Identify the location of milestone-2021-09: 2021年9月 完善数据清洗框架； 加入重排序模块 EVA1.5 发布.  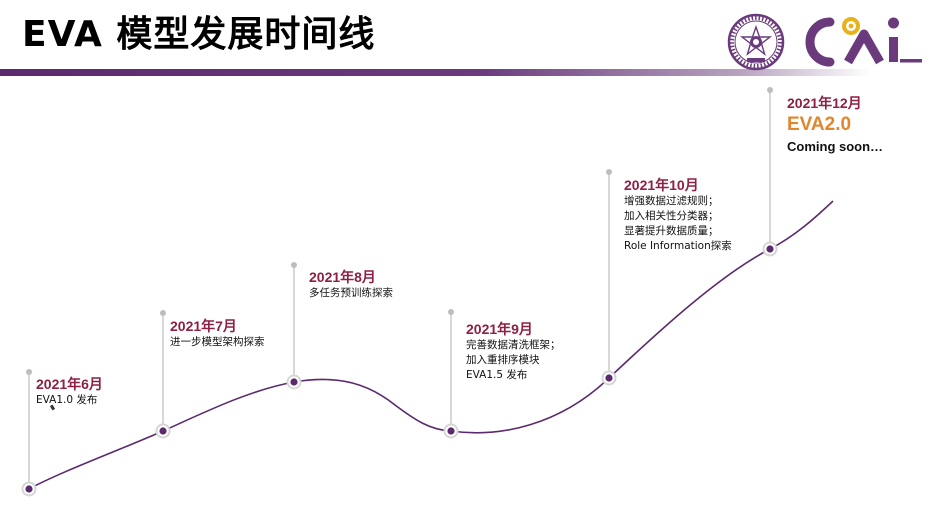
(513, 351).